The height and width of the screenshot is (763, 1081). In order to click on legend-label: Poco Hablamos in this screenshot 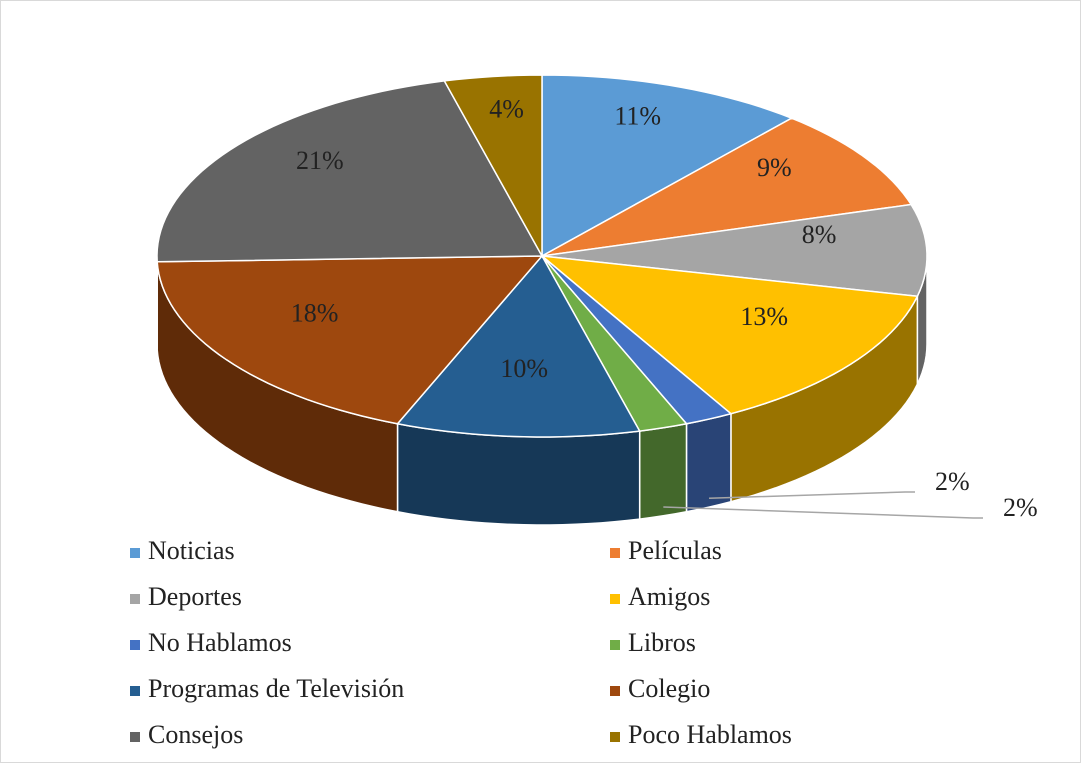, I will do `click(710, 734)`.